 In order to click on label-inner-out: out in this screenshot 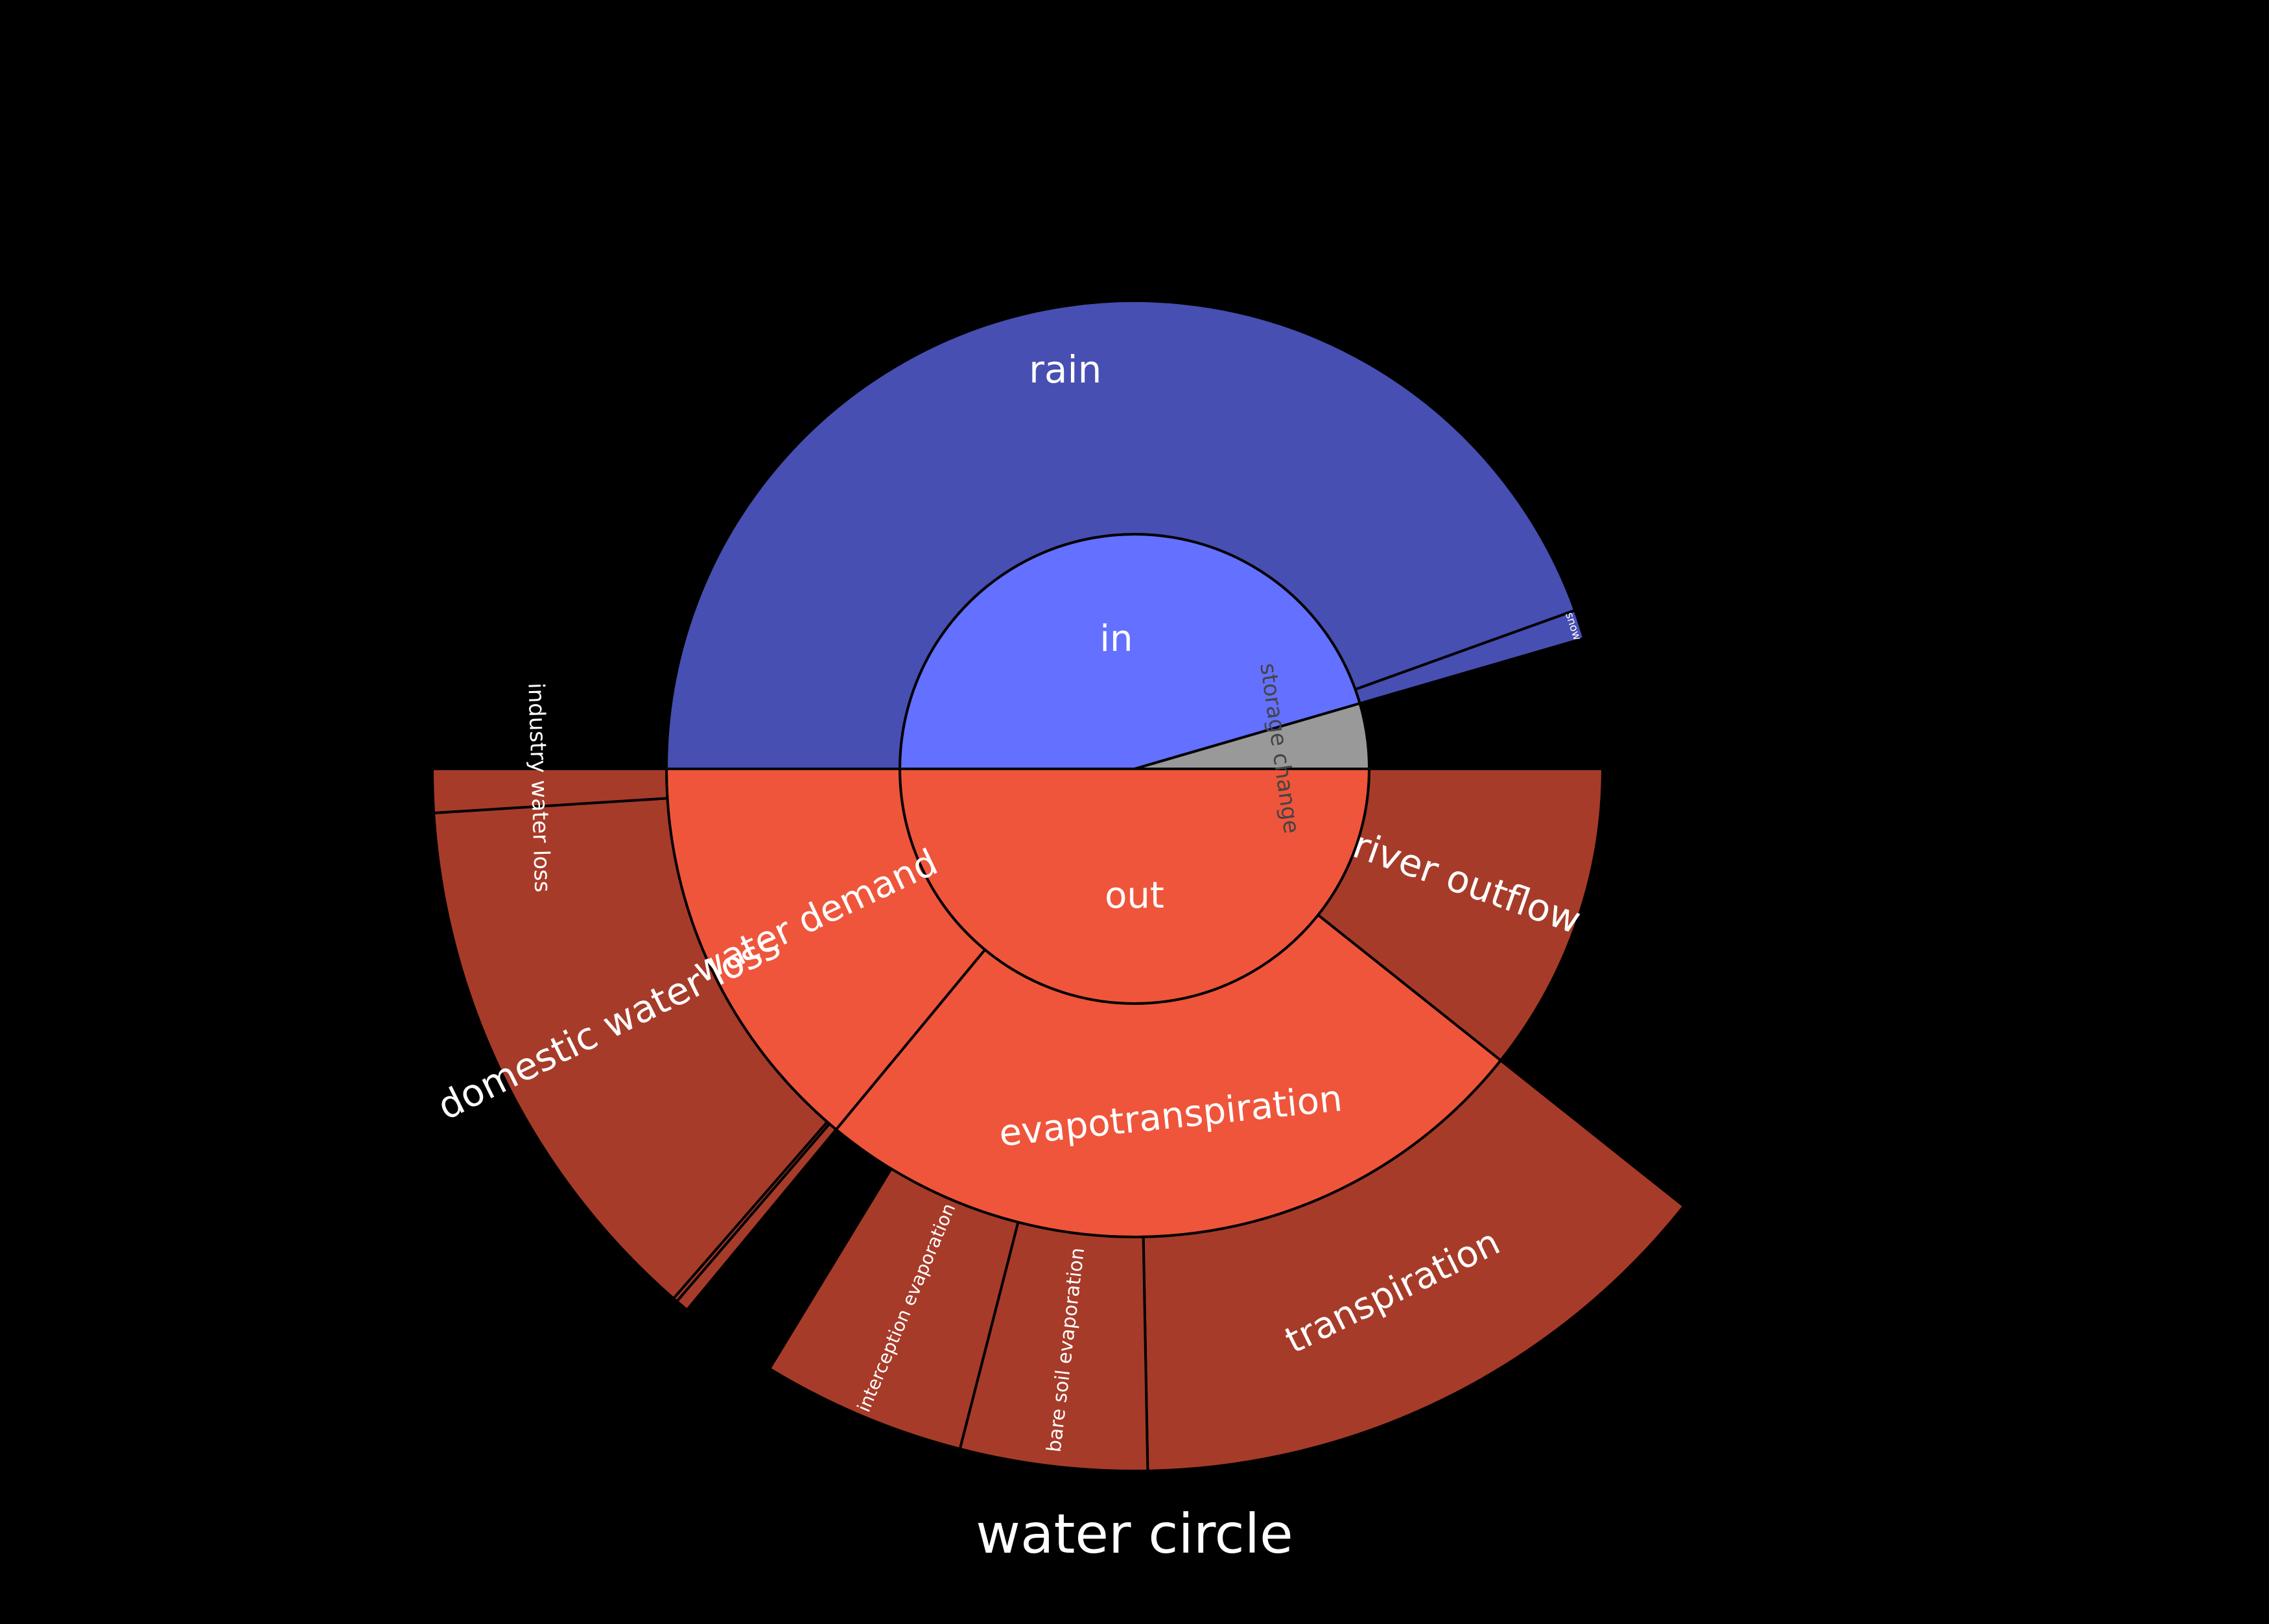, I will do `click(1134, 896)`.